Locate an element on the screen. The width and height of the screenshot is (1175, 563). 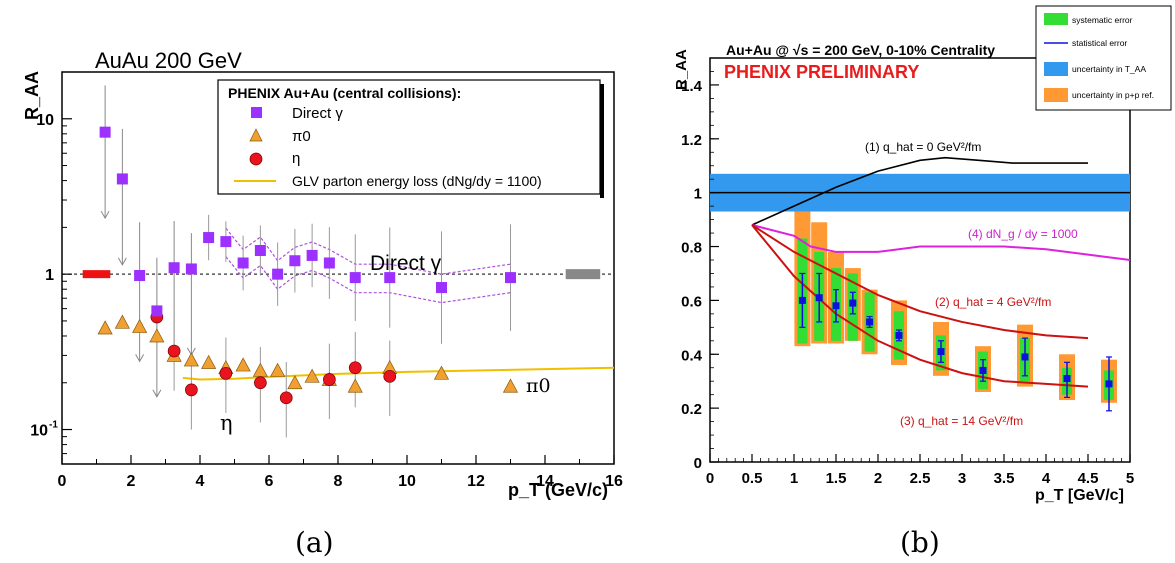
y-tick-label: 0.4 is located at coordinates (692, 355).